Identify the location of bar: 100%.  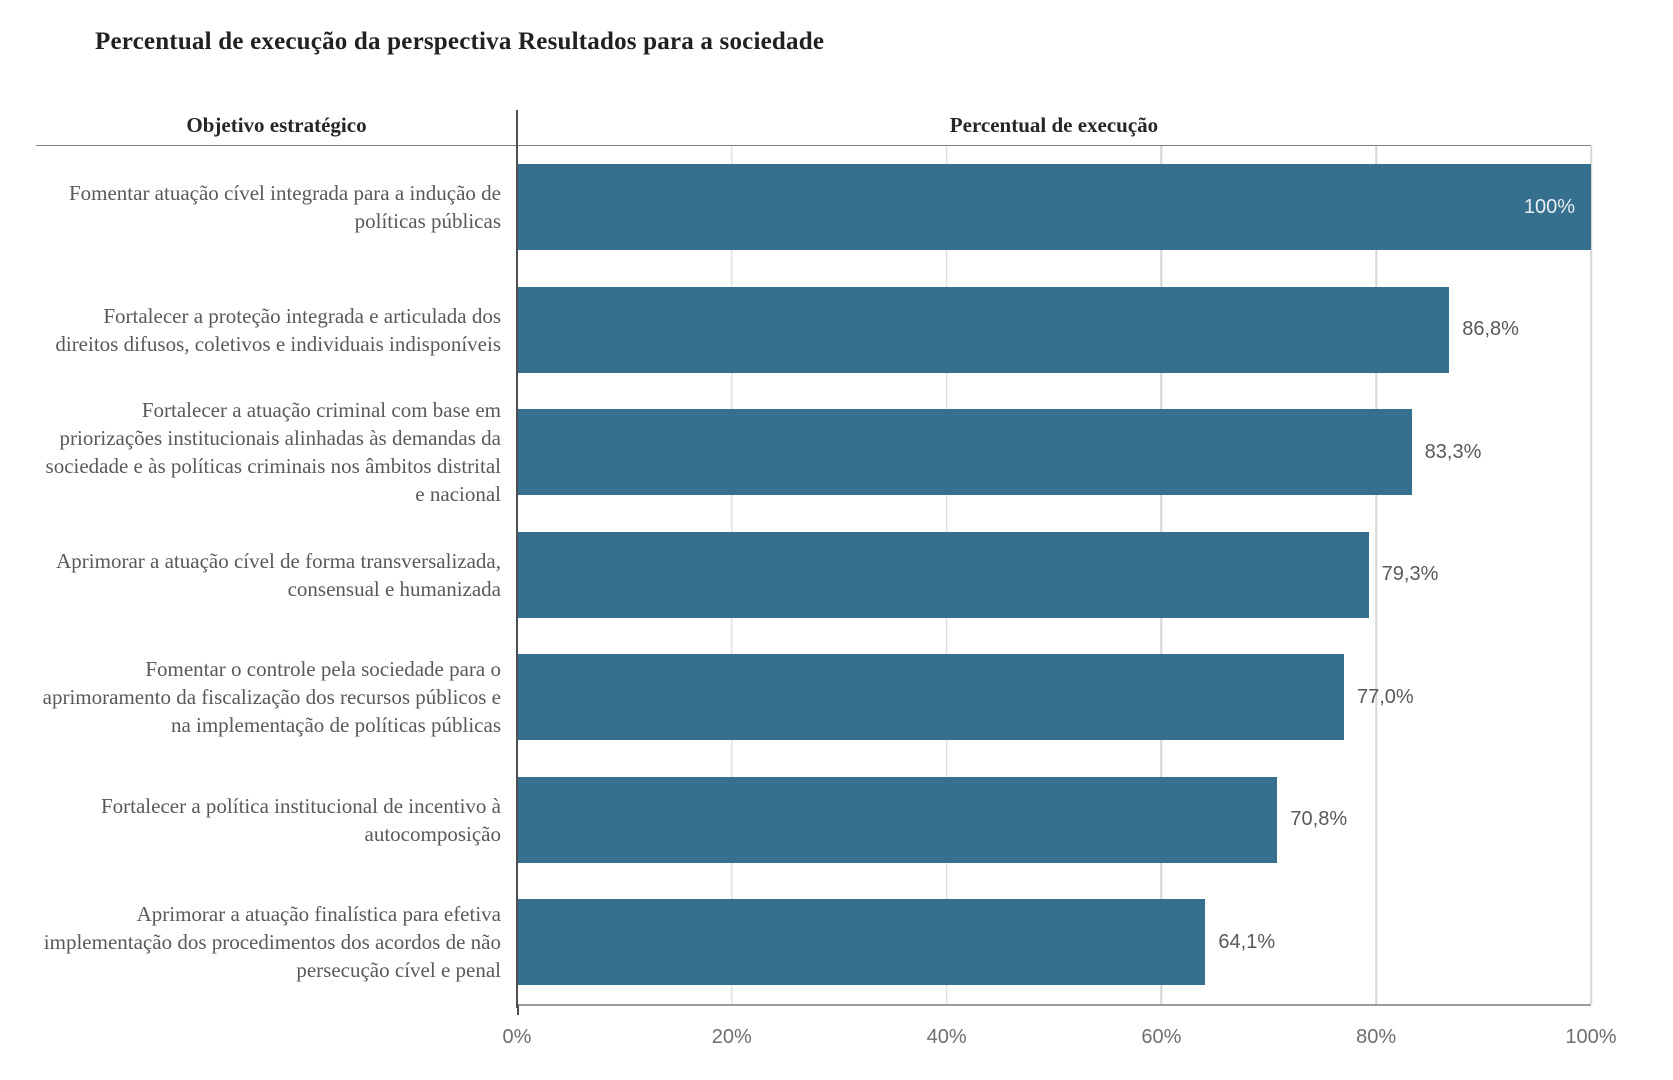
(1054, 207).